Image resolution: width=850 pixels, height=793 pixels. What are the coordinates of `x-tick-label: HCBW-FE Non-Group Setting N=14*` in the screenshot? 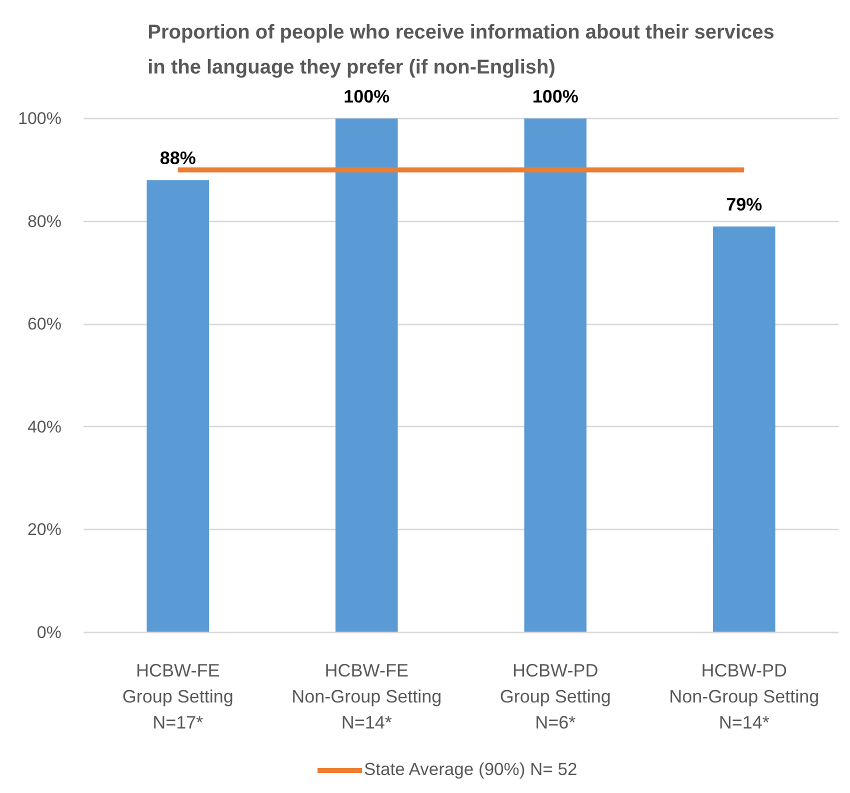 It's located at (367, 696).